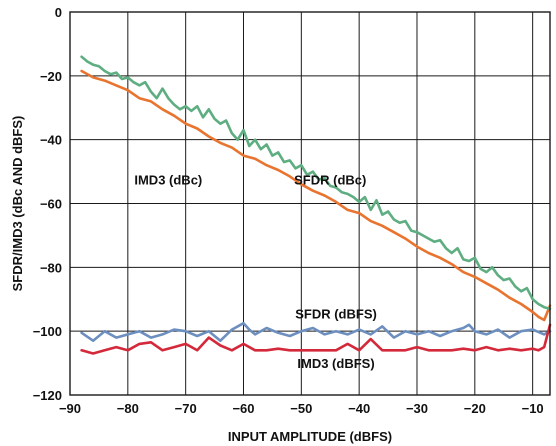 This screenshot has width=556, height=446. What do you see at coordinates (47, 395) in the screenshot?
I see `y-tick-label: −120` at bounding box center [47, 395].